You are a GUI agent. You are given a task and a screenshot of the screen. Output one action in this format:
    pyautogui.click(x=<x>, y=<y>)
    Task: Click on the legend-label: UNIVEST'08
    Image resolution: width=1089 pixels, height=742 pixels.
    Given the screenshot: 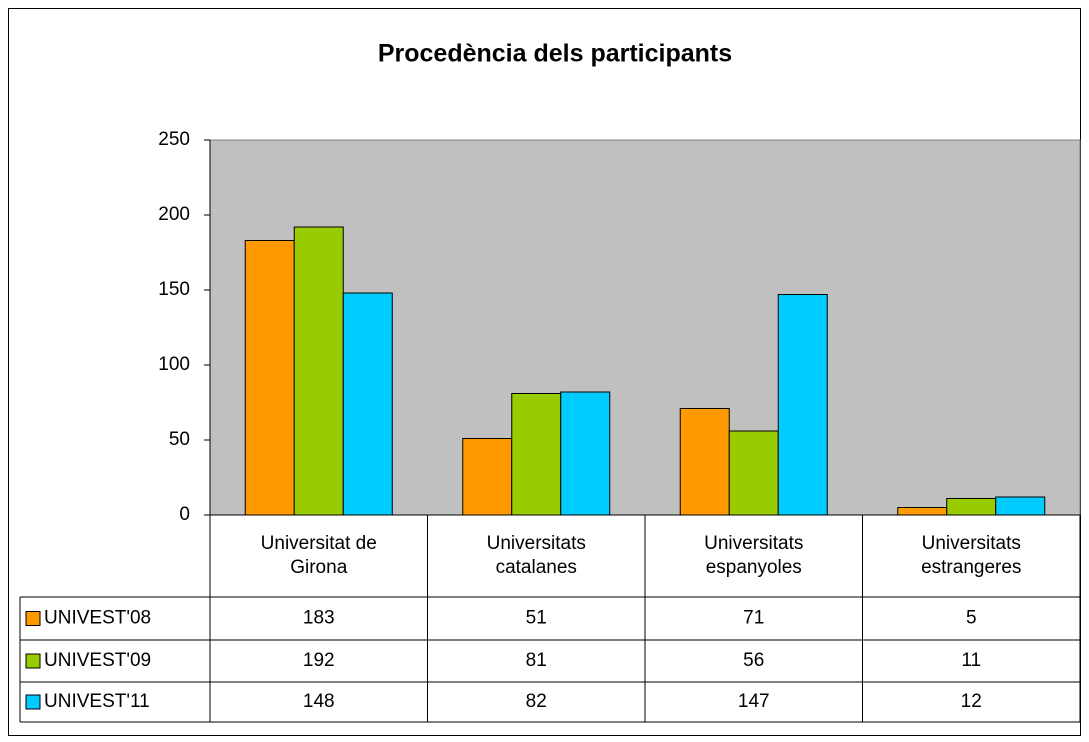 What is the action you would take?
    pyautogui.click(x=97, y=618)
    